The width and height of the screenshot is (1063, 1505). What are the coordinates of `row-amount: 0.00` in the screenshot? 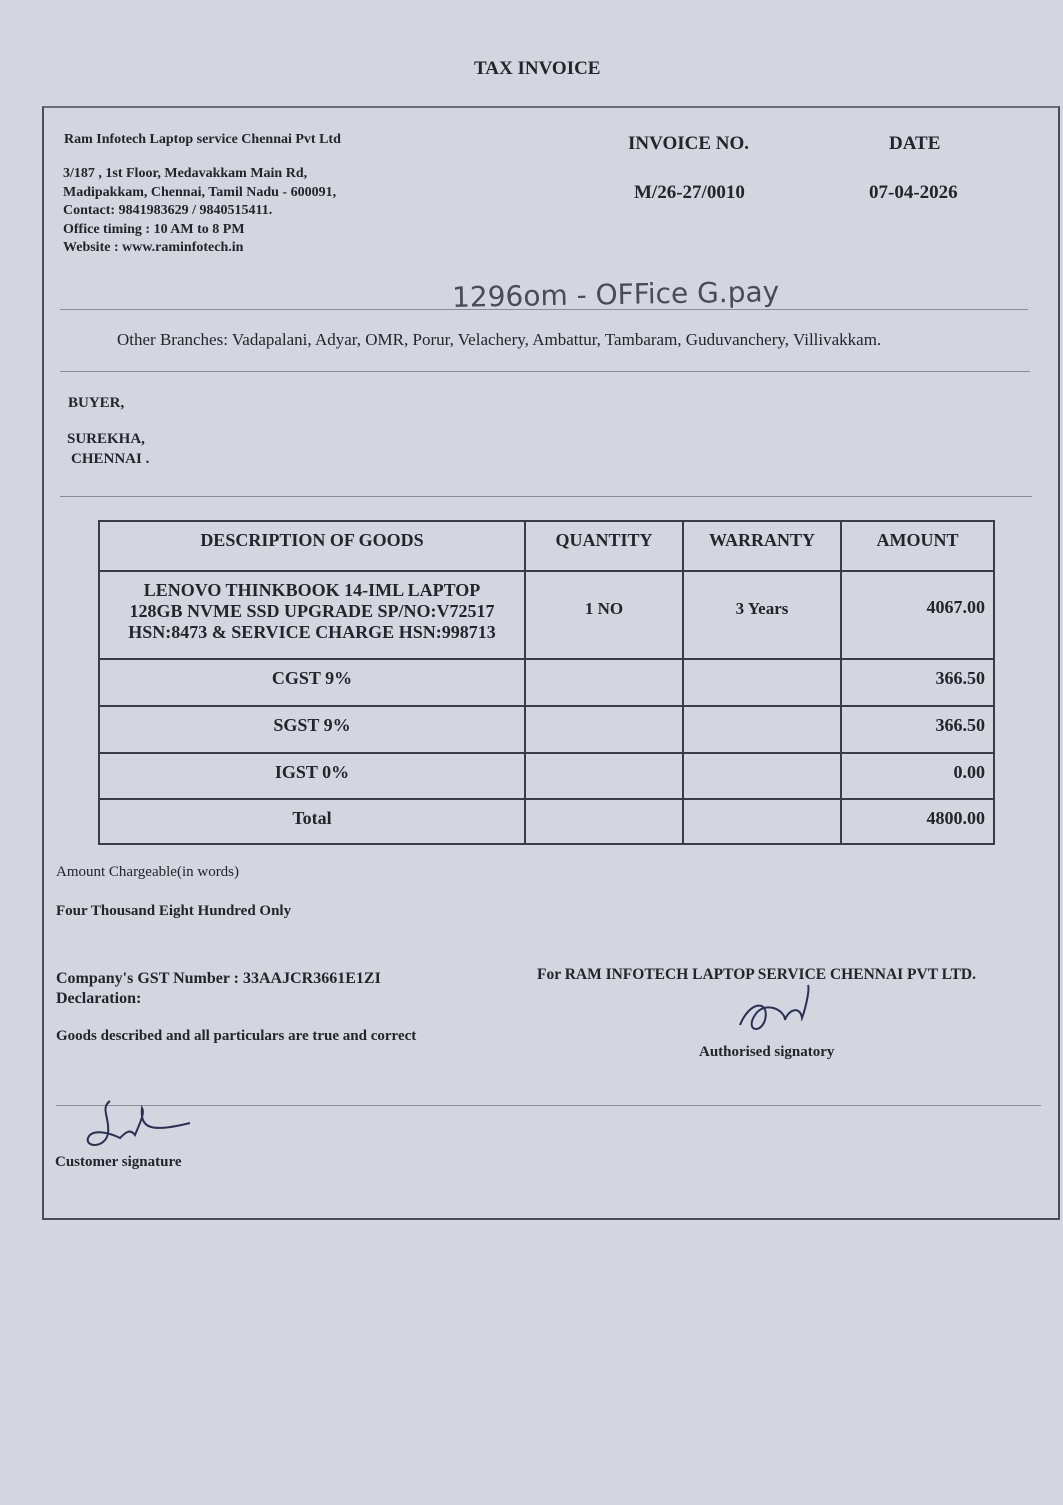 It's located at (917, 776).